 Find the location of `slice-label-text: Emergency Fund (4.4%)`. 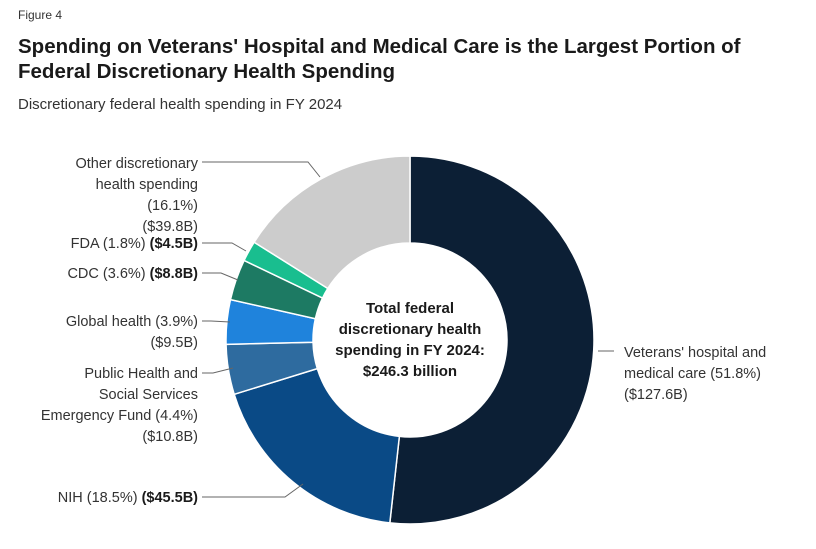

slice-label-text: Emergency Fund (4.4%) is located at coordinates (119, 416).